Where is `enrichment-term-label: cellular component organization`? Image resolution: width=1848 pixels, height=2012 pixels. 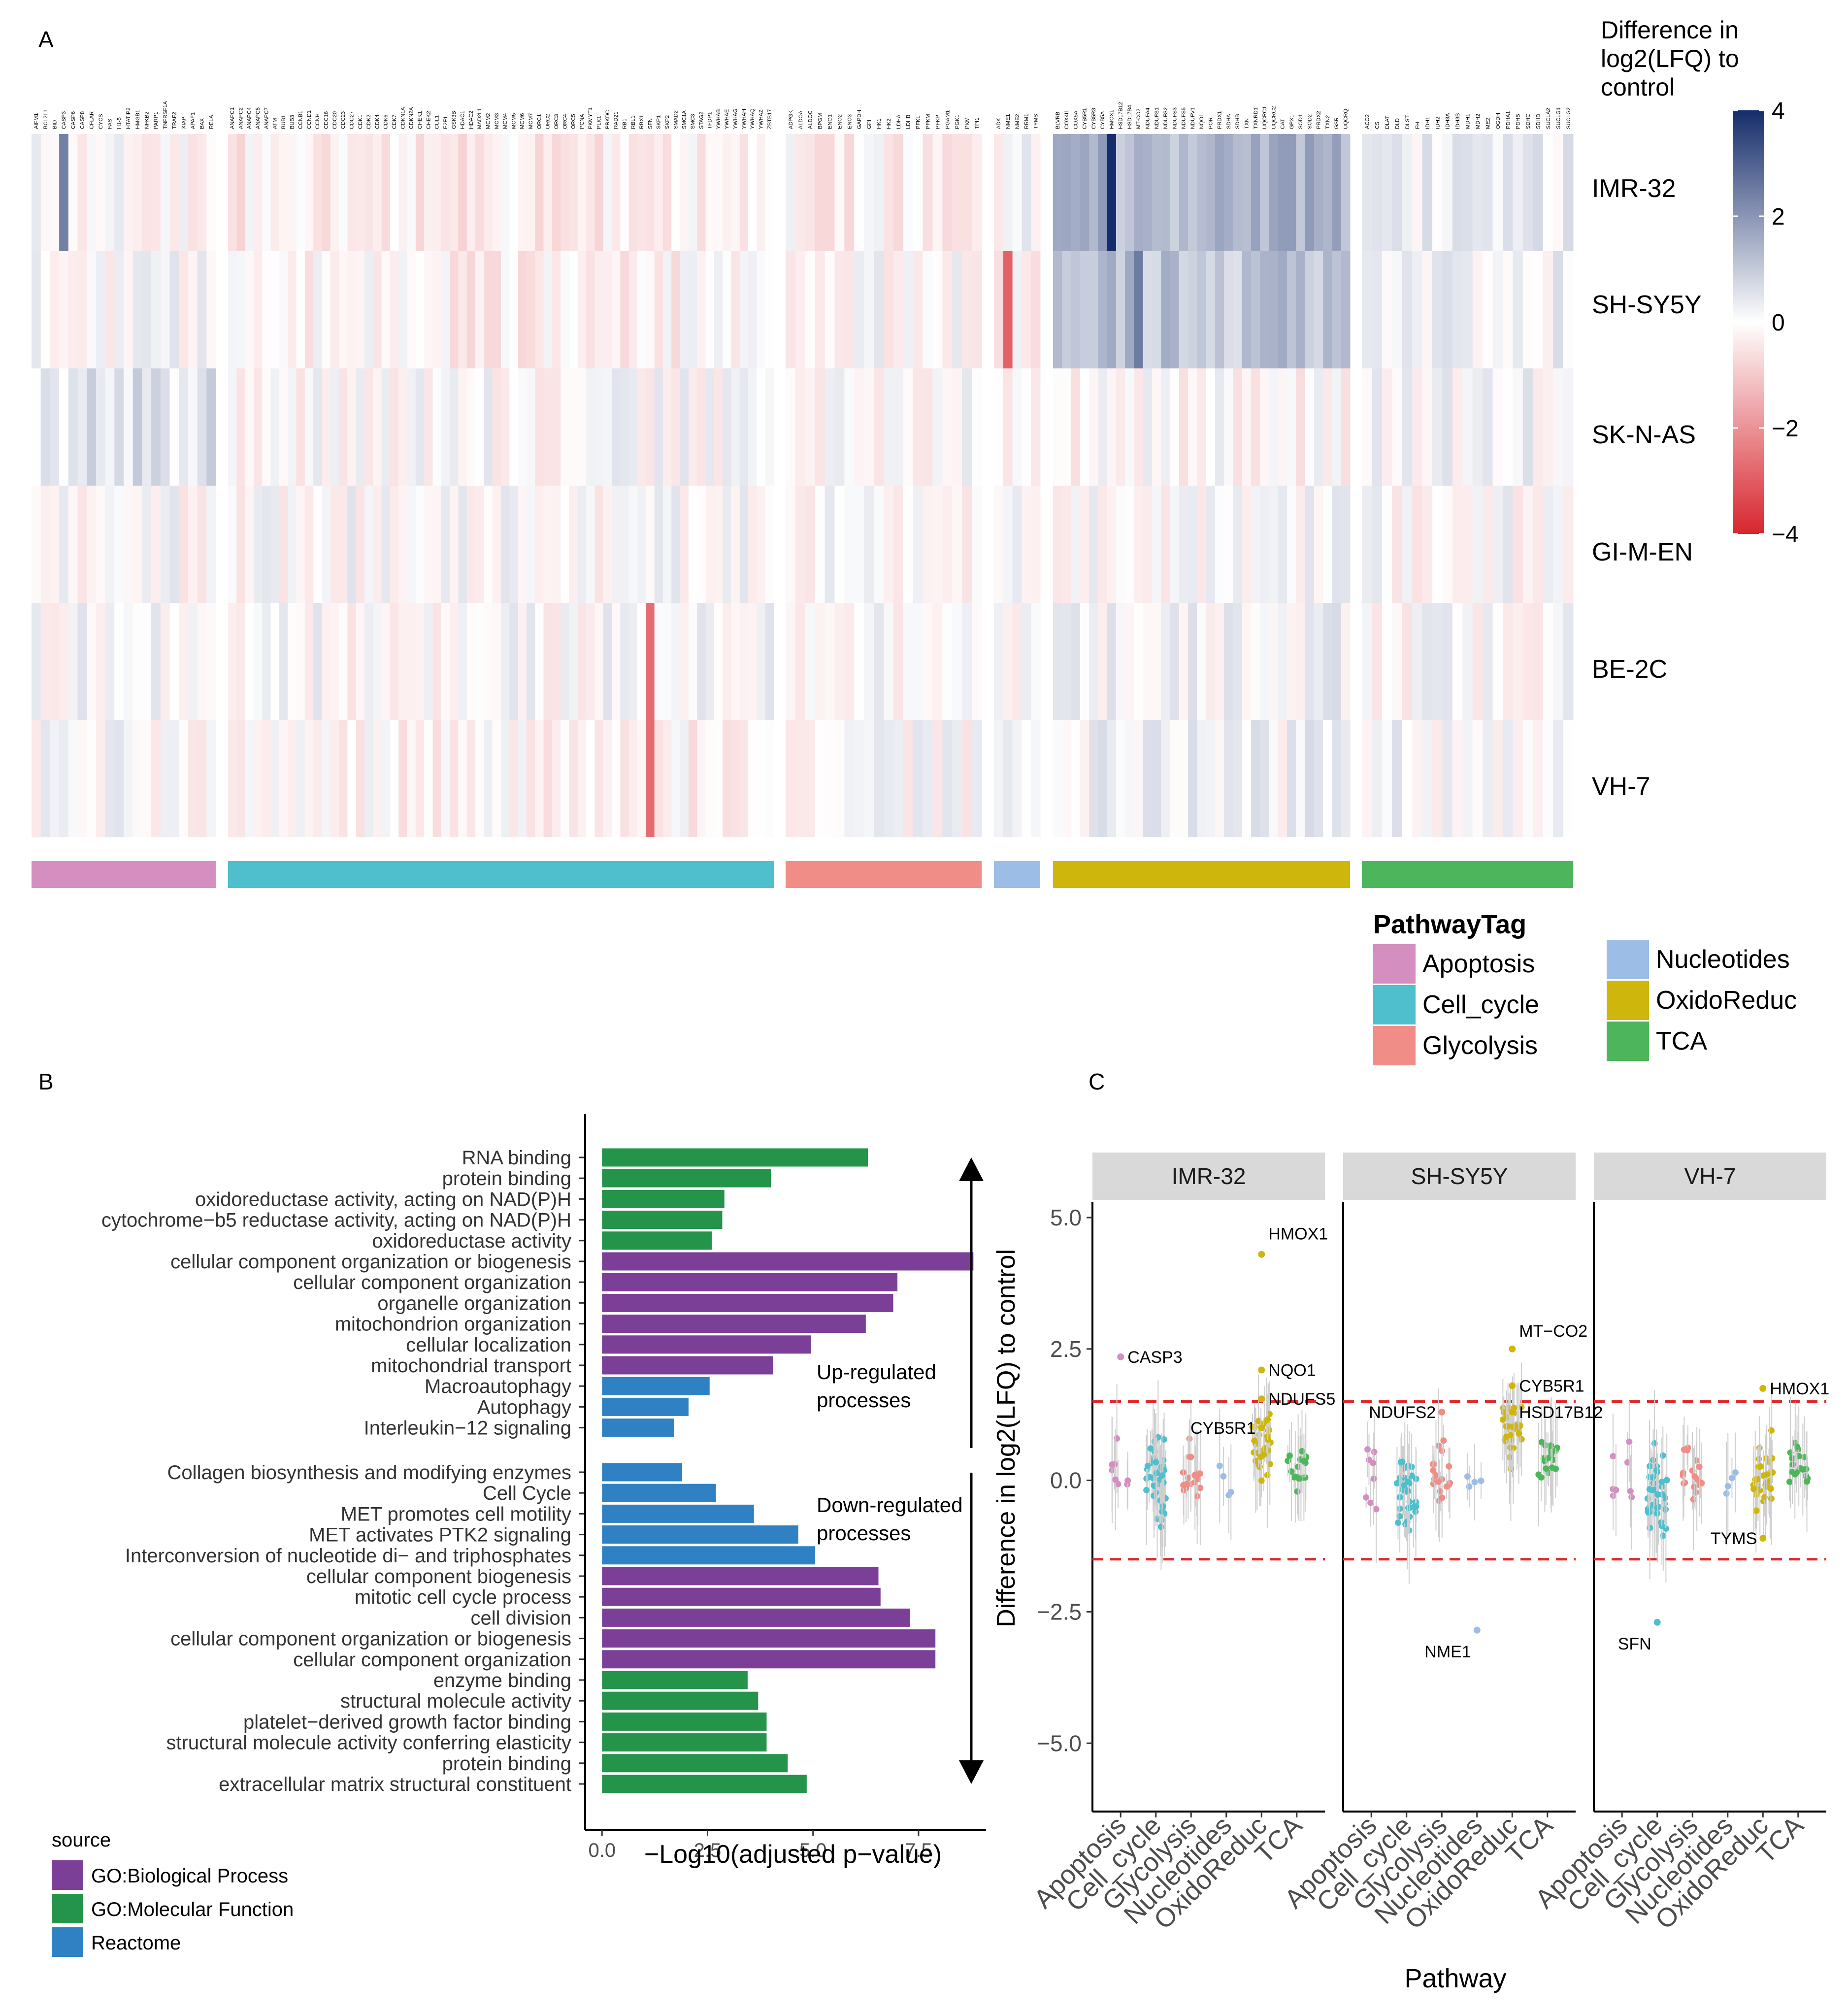
enrichment-term-label: cellular component organization is located at coordinates (432, 1660).